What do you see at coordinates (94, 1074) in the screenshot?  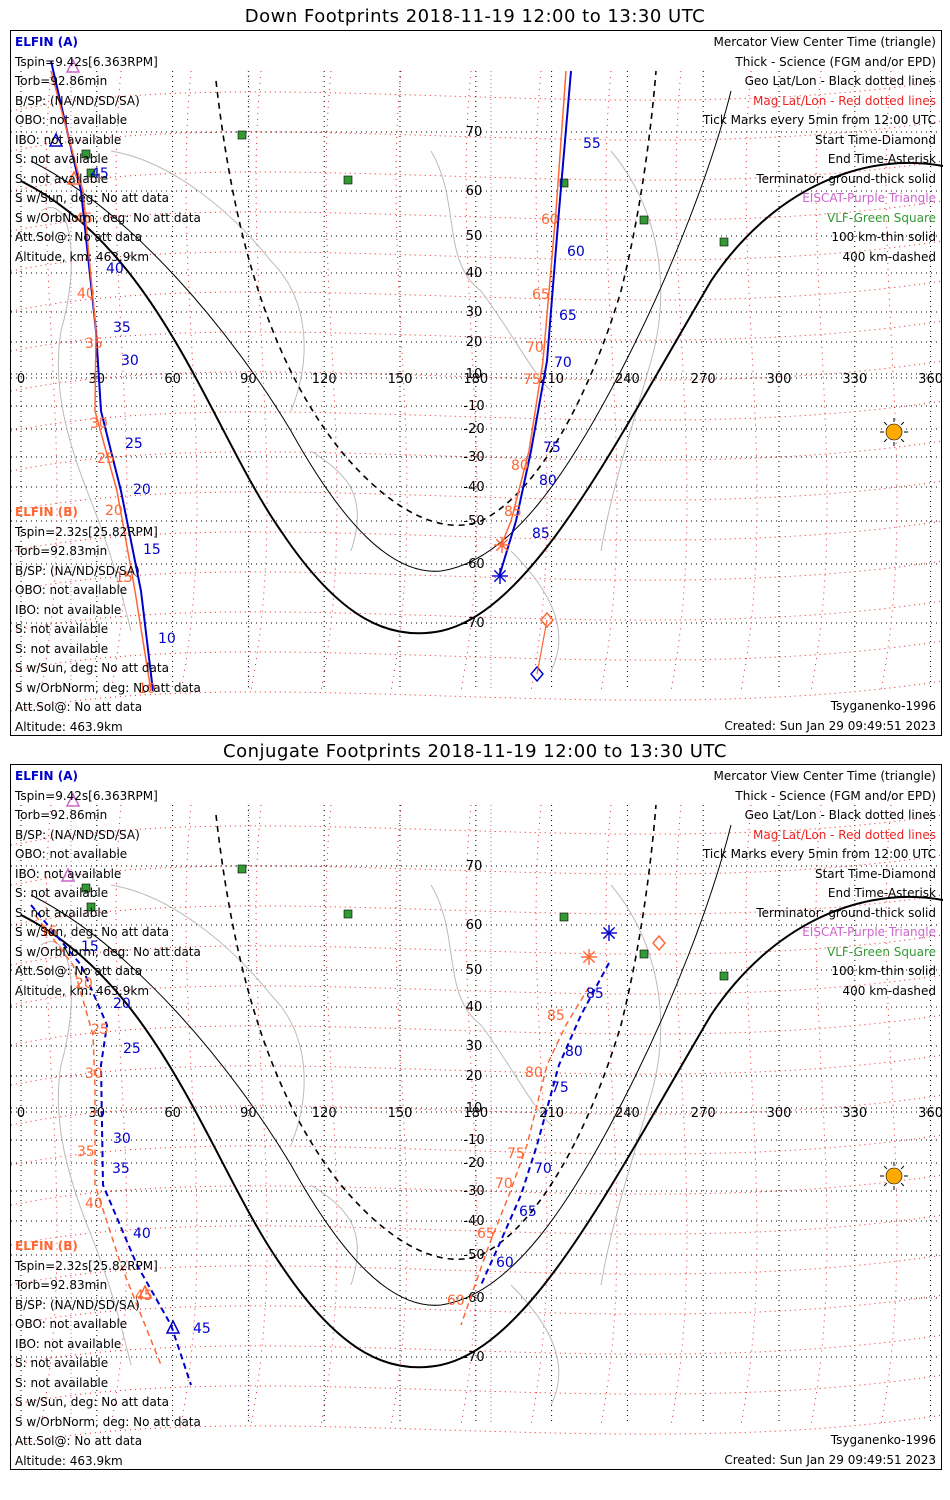 I see `craft-b-tick-label: 30` at bounding box center [94, 1074].